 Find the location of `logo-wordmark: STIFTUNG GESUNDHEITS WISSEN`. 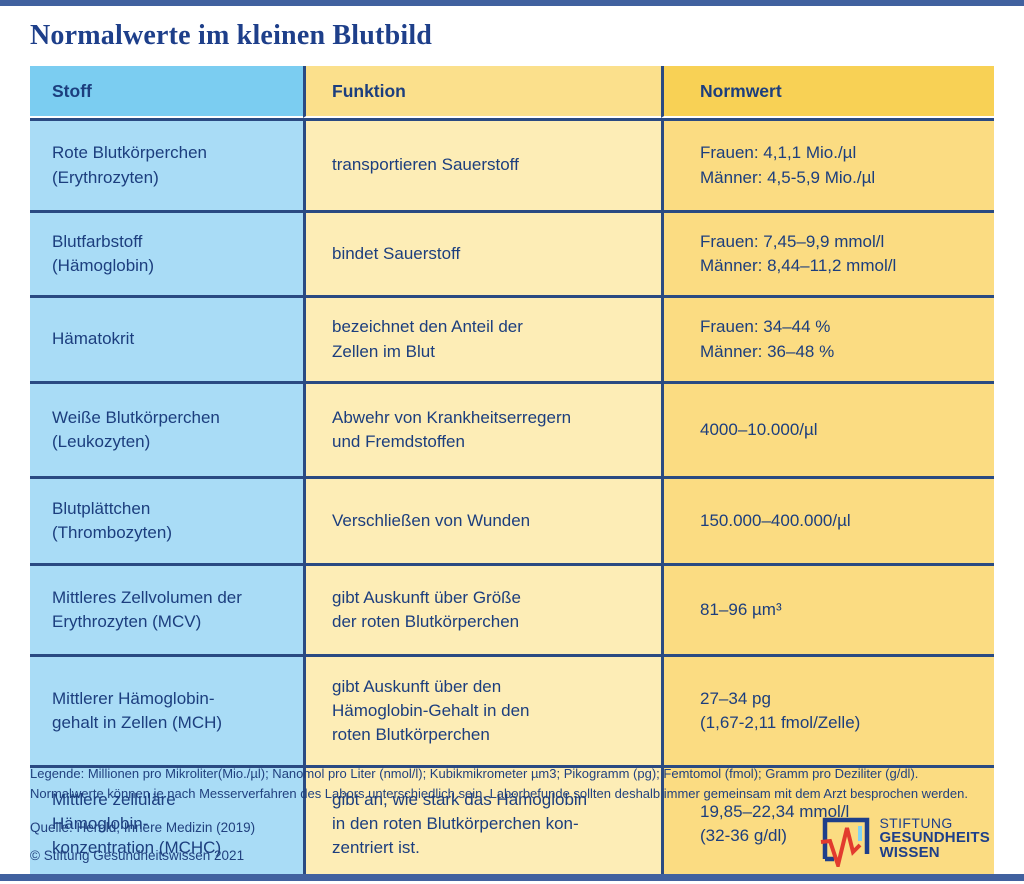

logo-wordmark: STIFTUNG GESUNDHEITS WISSEN is located at coordinates (934, 836).